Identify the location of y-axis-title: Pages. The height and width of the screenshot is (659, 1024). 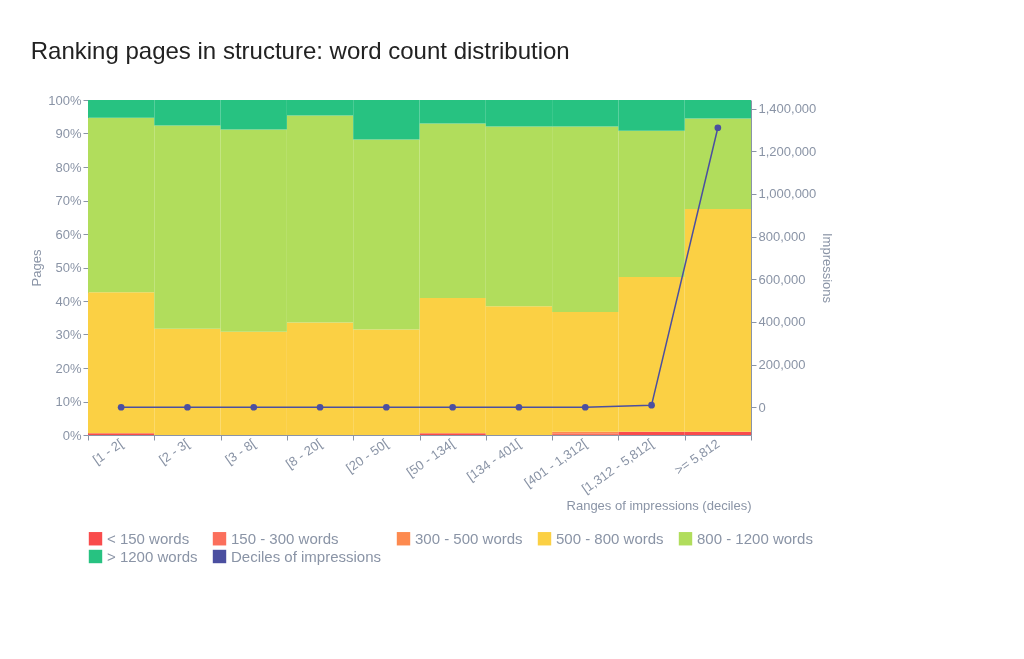
(37, 268).